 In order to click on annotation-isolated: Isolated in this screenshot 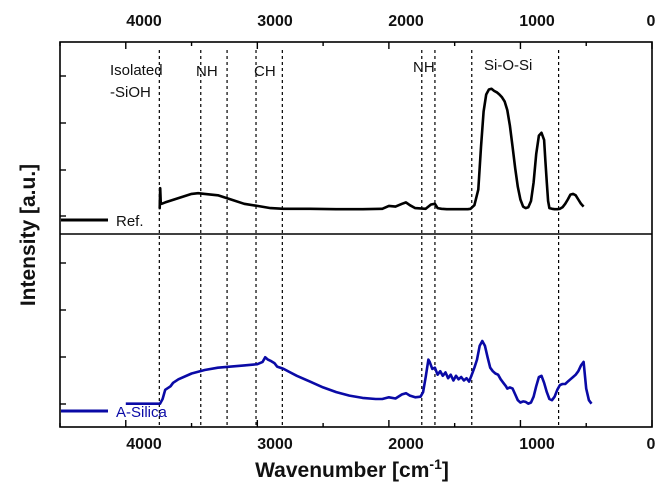, I will do `click(136, 70)`.